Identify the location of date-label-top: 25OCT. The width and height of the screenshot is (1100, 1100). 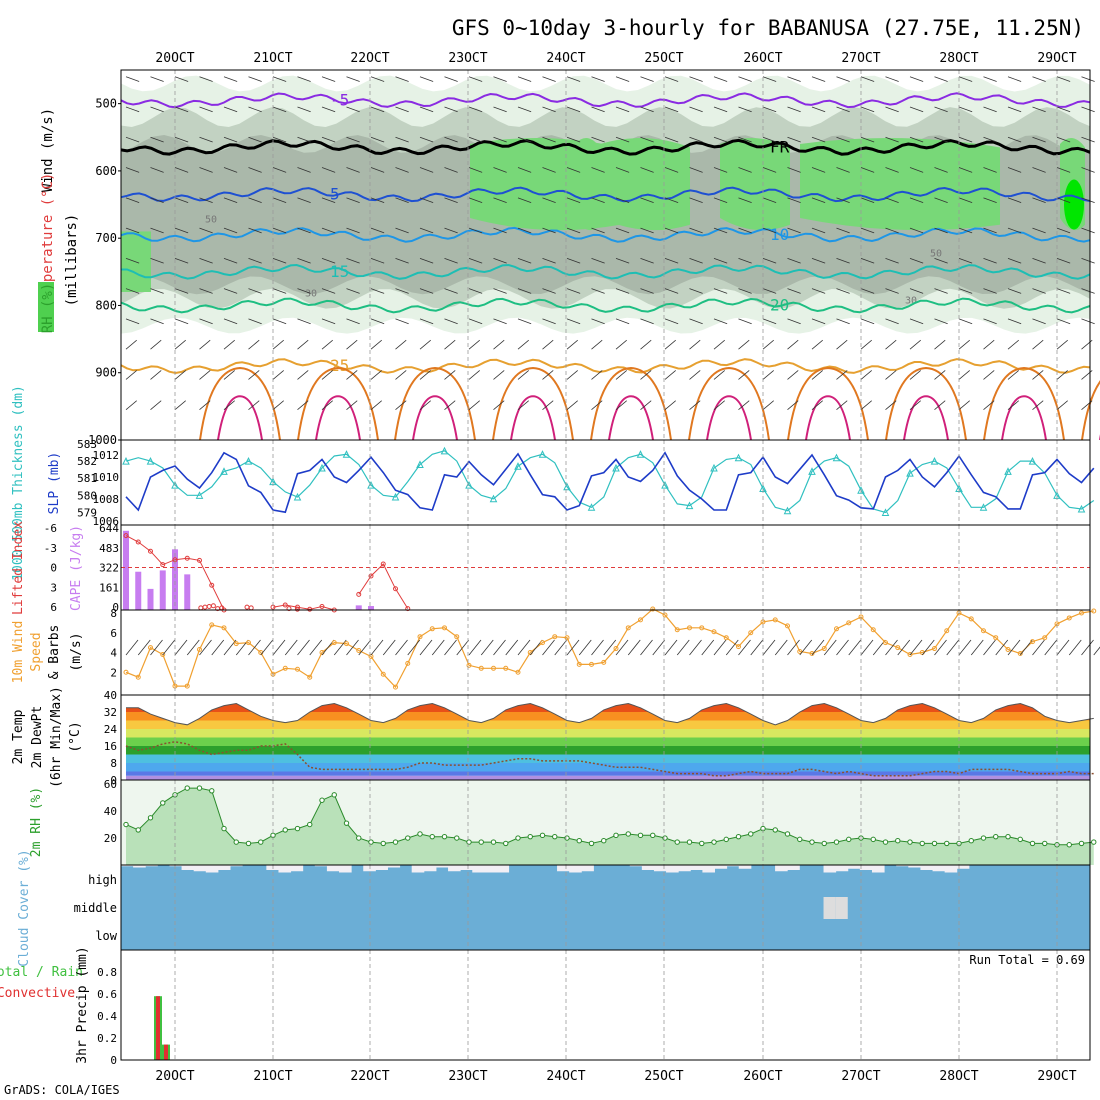
(663, 58).